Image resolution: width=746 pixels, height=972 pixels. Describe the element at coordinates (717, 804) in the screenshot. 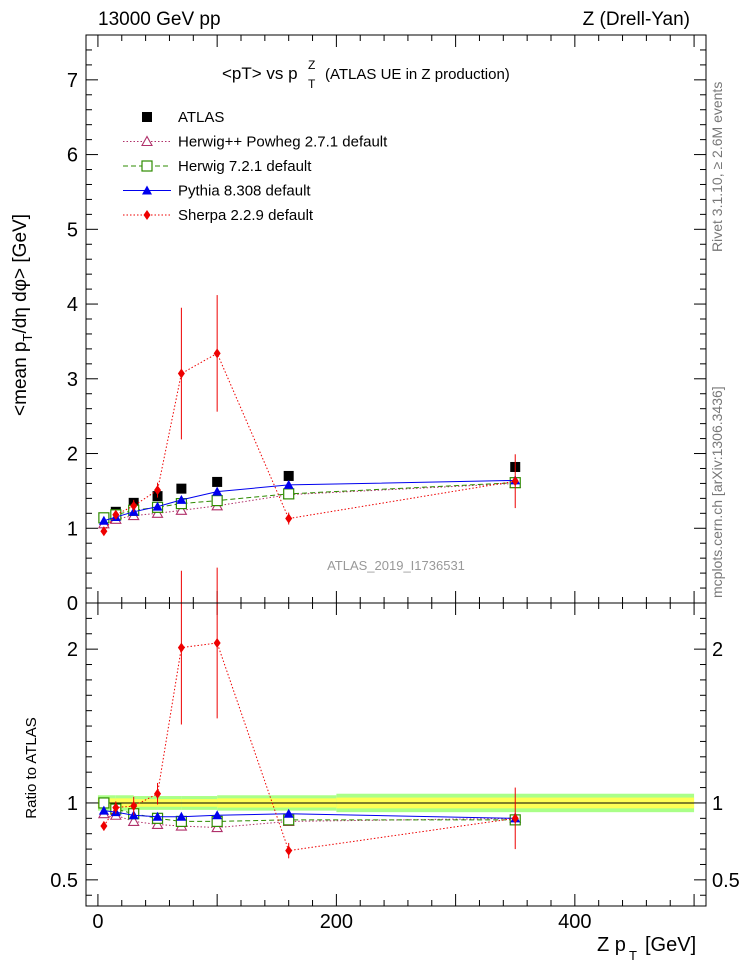

I see `y-tick-label-right: 1` at that location.